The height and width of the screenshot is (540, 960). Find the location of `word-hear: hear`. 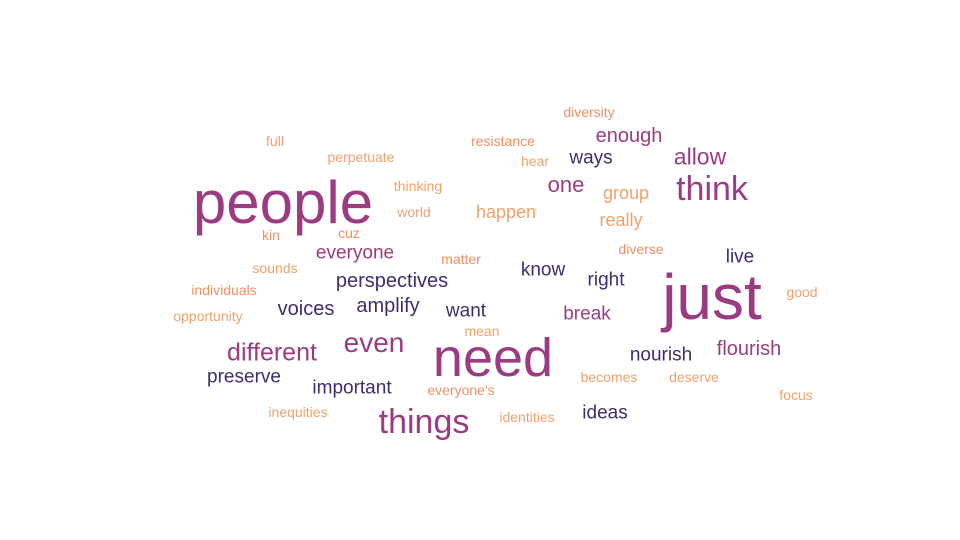

word-hear: hear is located at coordinates (535, 161).